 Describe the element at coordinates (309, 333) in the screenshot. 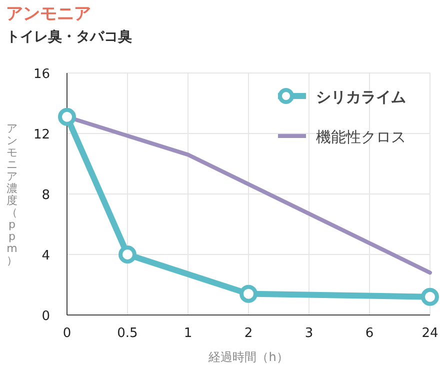

I see `x-tick-label: 3` at that location.